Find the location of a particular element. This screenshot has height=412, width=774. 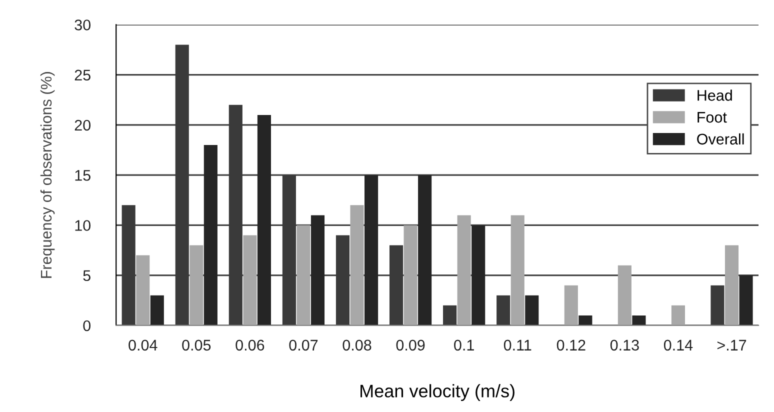

x-tick-label: 0.08 is located at coordinates (357, 345).